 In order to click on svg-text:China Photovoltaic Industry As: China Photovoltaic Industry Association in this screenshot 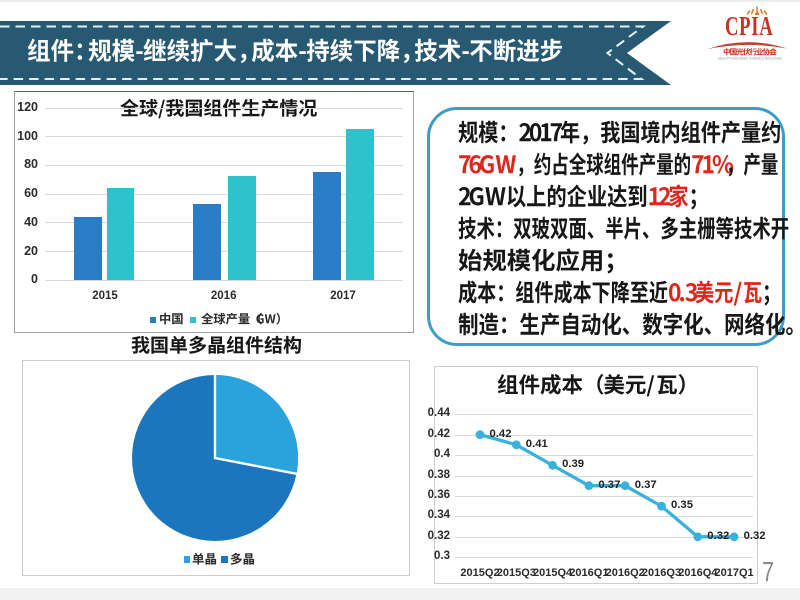, I will do `click(750, 58)`.